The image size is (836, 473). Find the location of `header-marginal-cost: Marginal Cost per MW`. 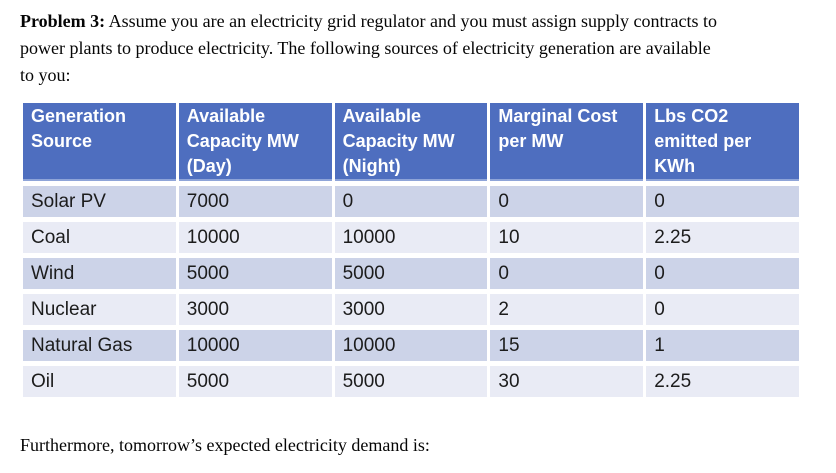

header-marginal-cost: Marginal Cost per MW is located at coordinates (567, 142).